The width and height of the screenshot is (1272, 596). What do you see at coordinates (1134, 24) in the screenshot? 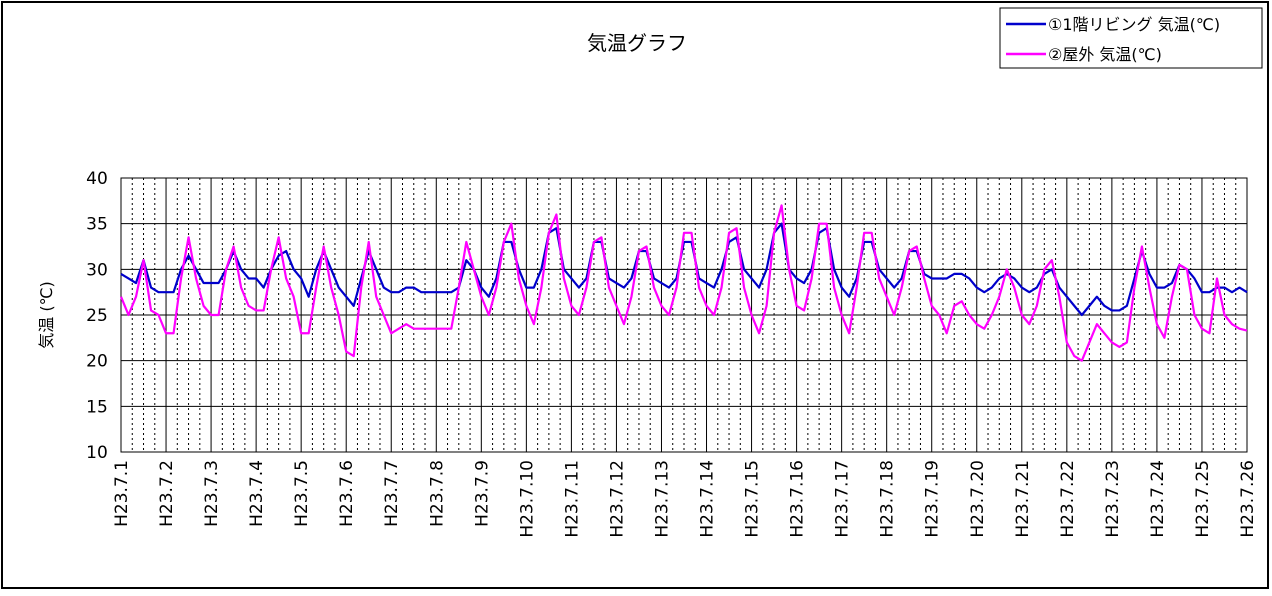
I see `legend-label: ①1階リビング 気温(℃)` at bounding box center [1134, 24].